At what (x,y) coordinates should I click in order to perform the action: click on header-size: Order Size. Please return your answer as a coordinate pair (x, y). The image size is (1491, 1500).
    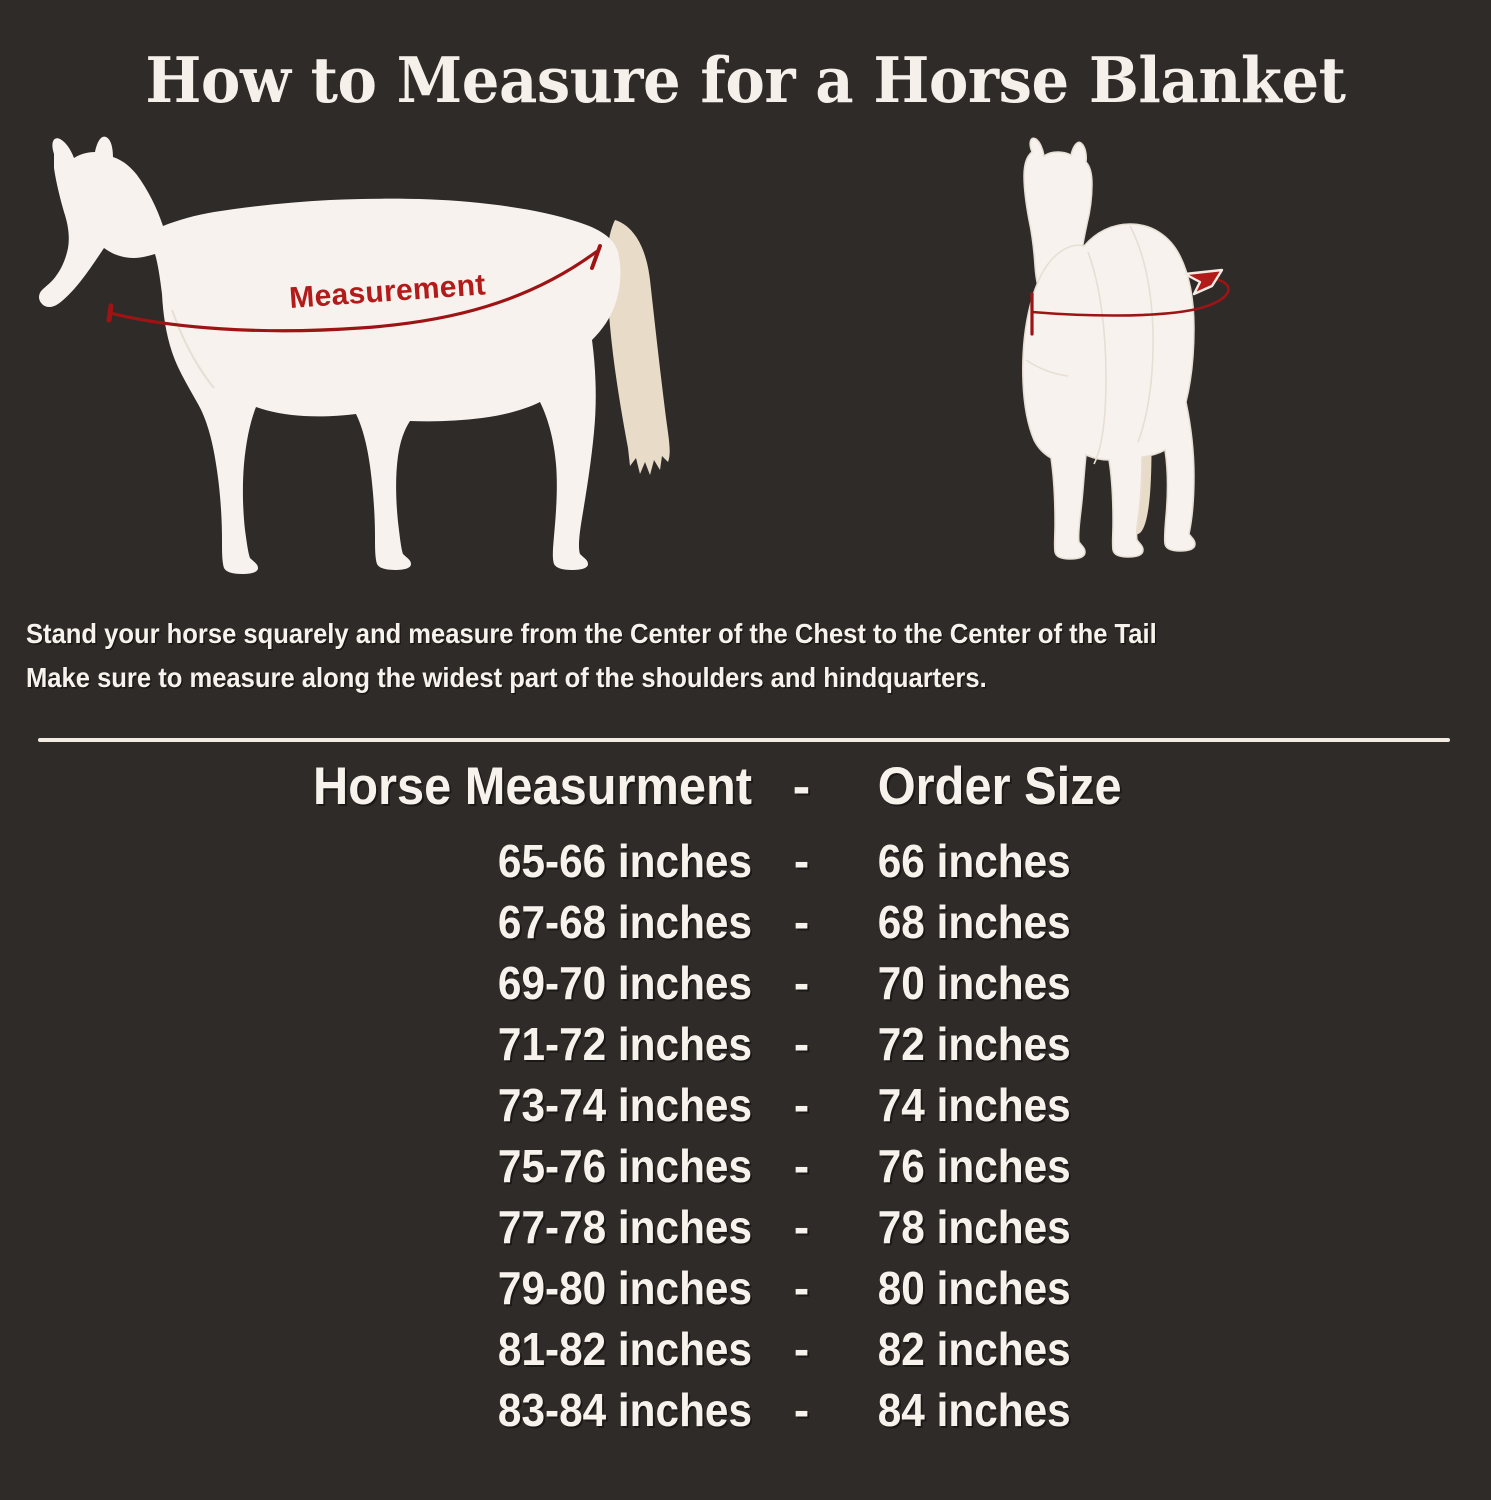
    Looking at the image, I should click on (999, 786).